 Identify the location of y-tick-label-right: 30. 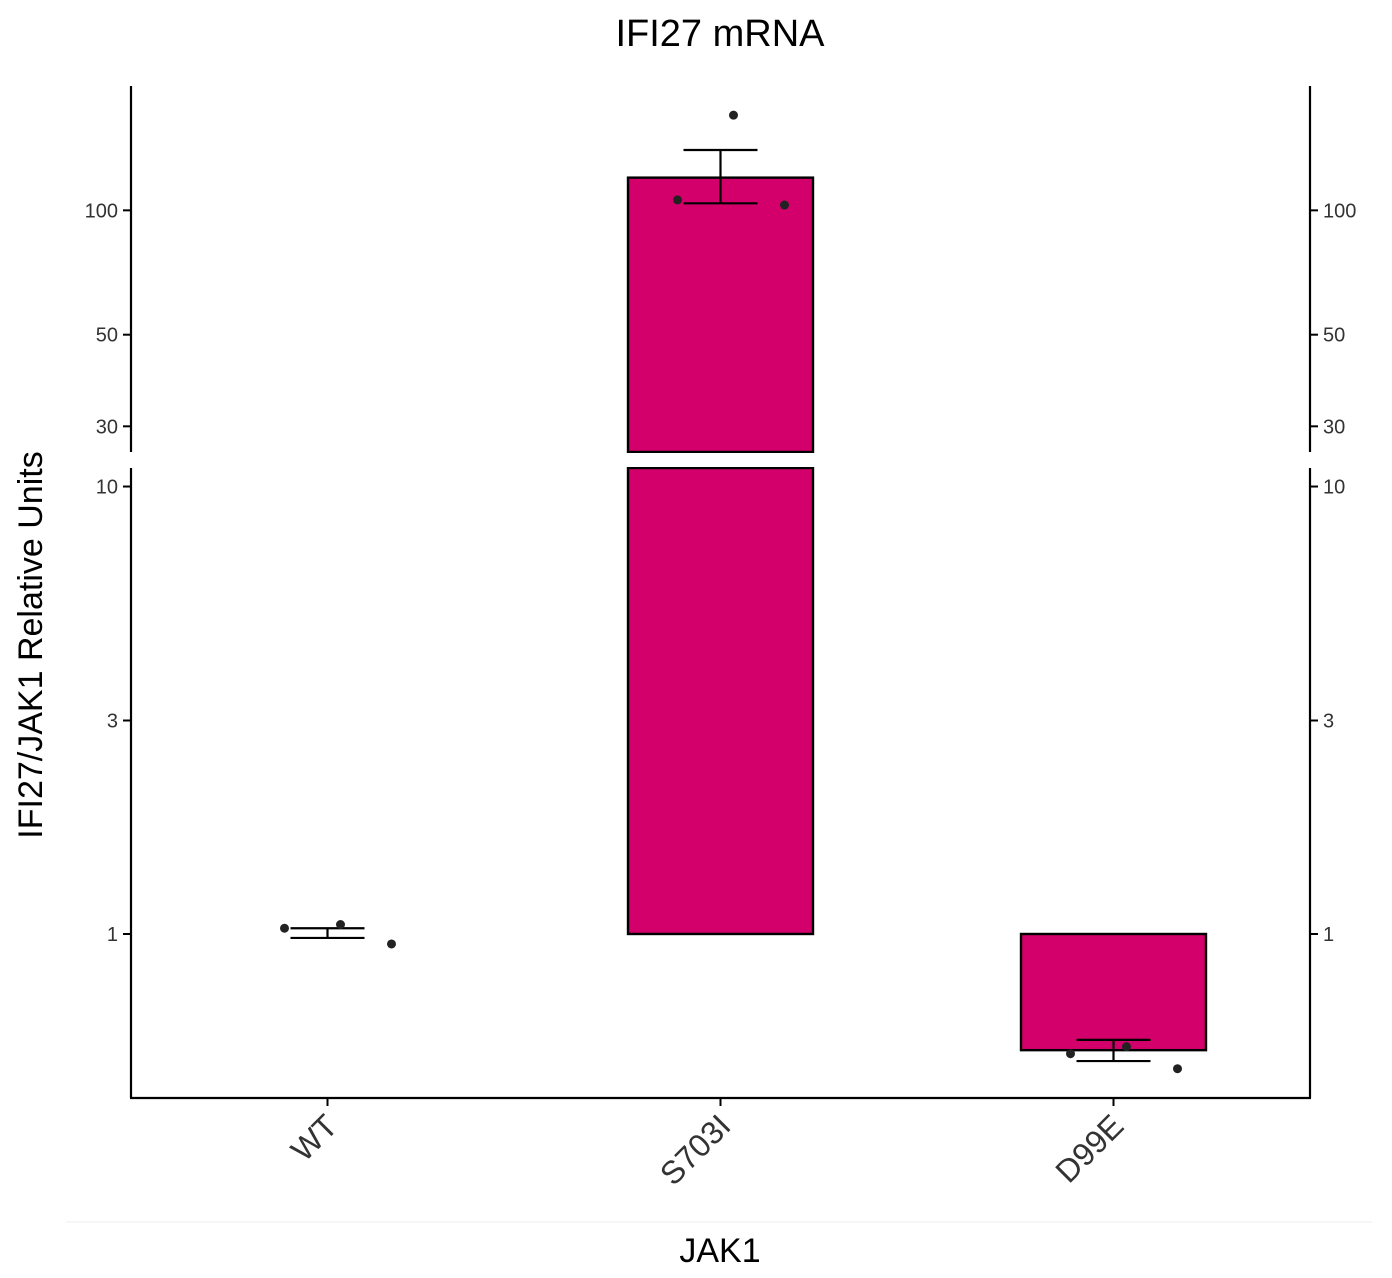
(1334, 427).